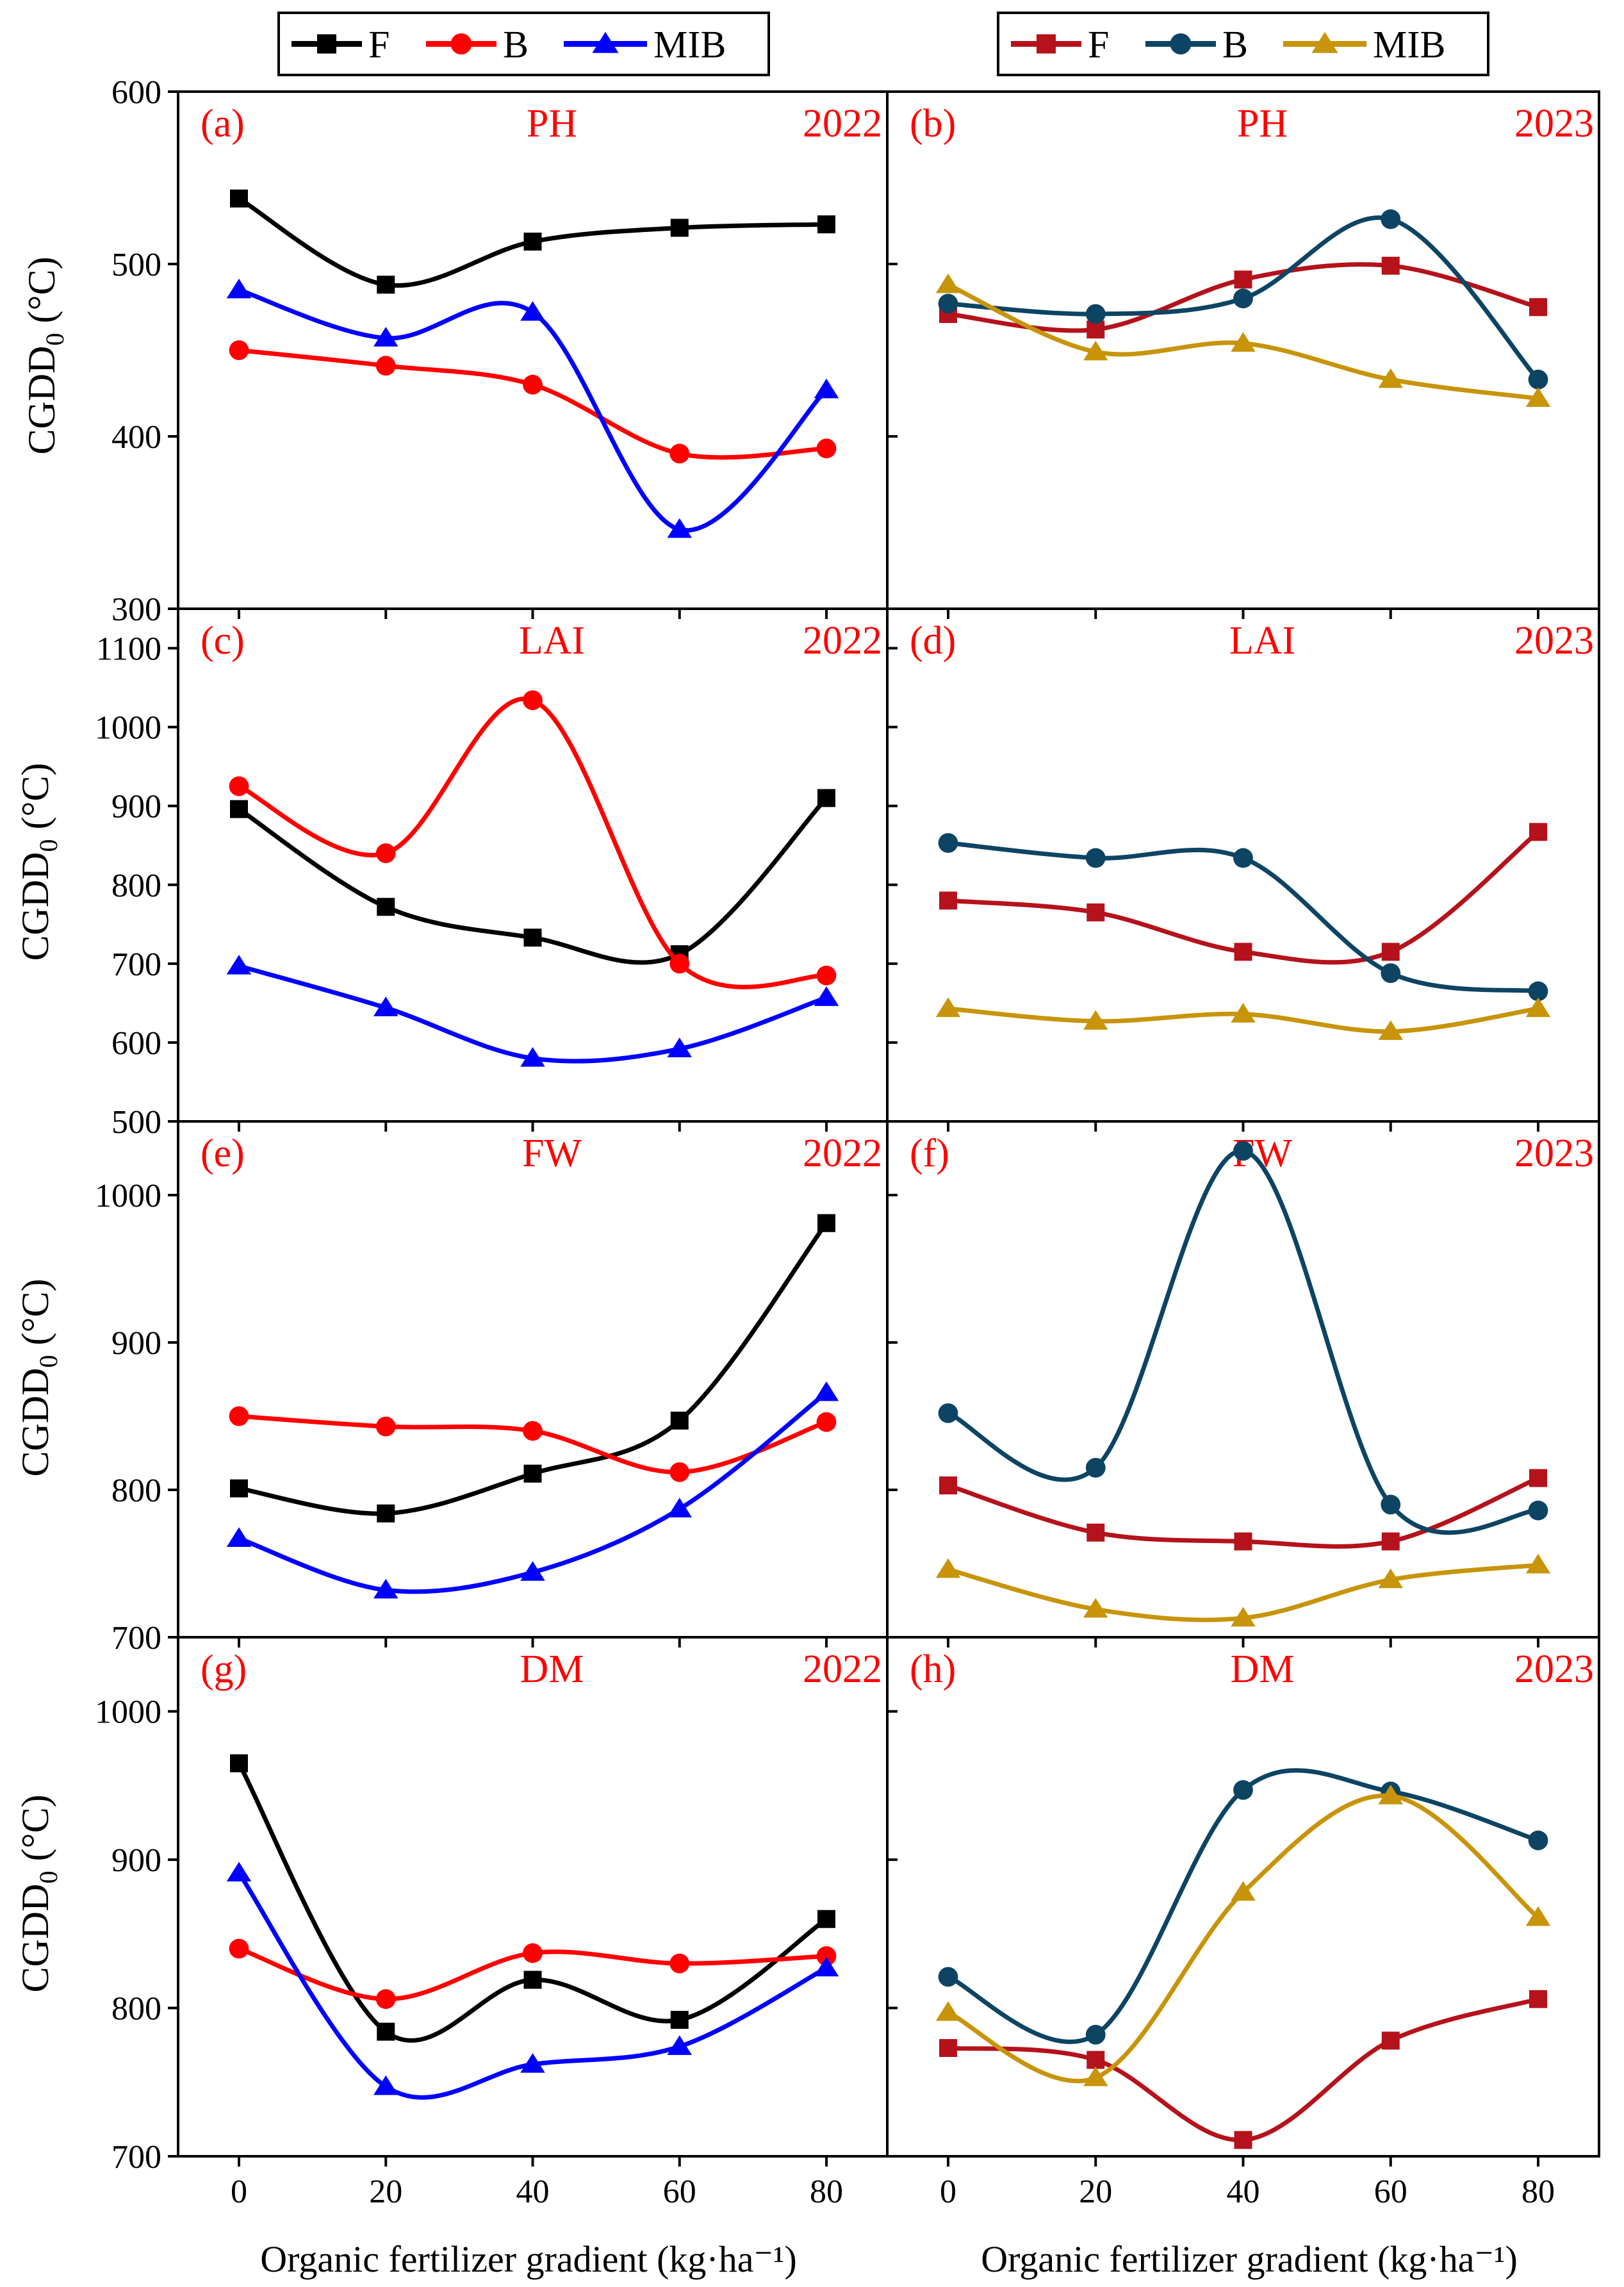 Image resolution: width=1624 pixels, height=2287 pixels. Describe the element at coordinates (1243, 1923) in the screenshot. I see `panel-h: 0 20 40 60 80 (h) DM 2023` at that location.